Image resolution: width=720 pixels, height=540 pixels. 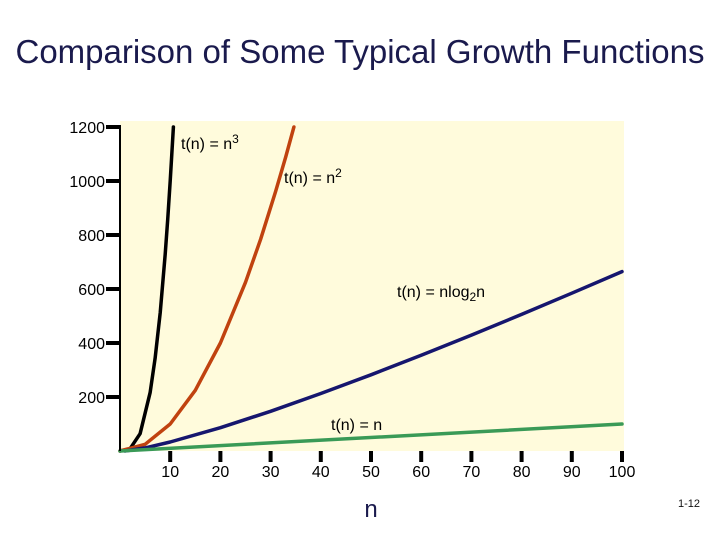 What do you see at coordinates (572, 472) in the screenshot?
I see `x-tick-label: 90` at bounding box center [572, 472].